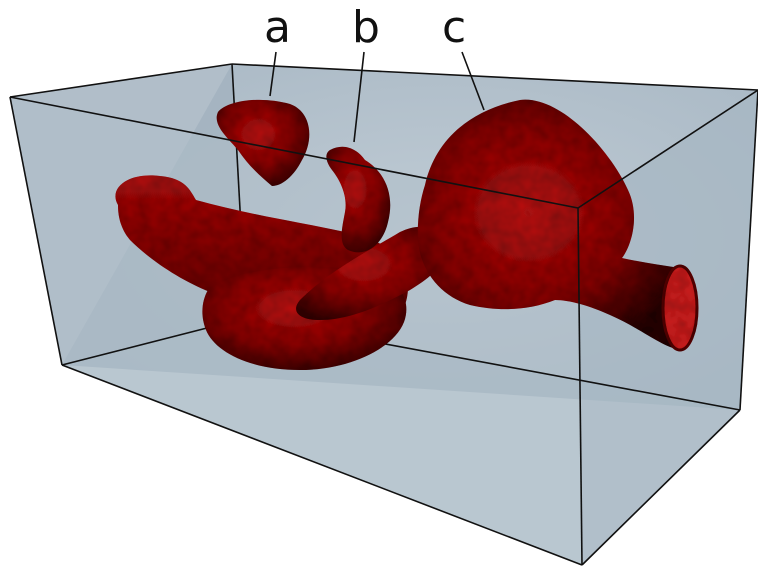 The height and width of the screenshot is (568, 758). I want to click on vessel-outlet, so click(680, 308).